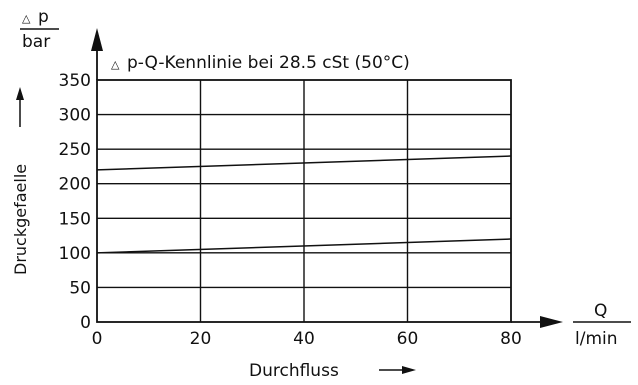 This screenshot has height=385, width=638. What do you see at coordinates (304, 339) in the screenshot?
I see `x-tick-label-2: 40` at bounding box center [304, 339].